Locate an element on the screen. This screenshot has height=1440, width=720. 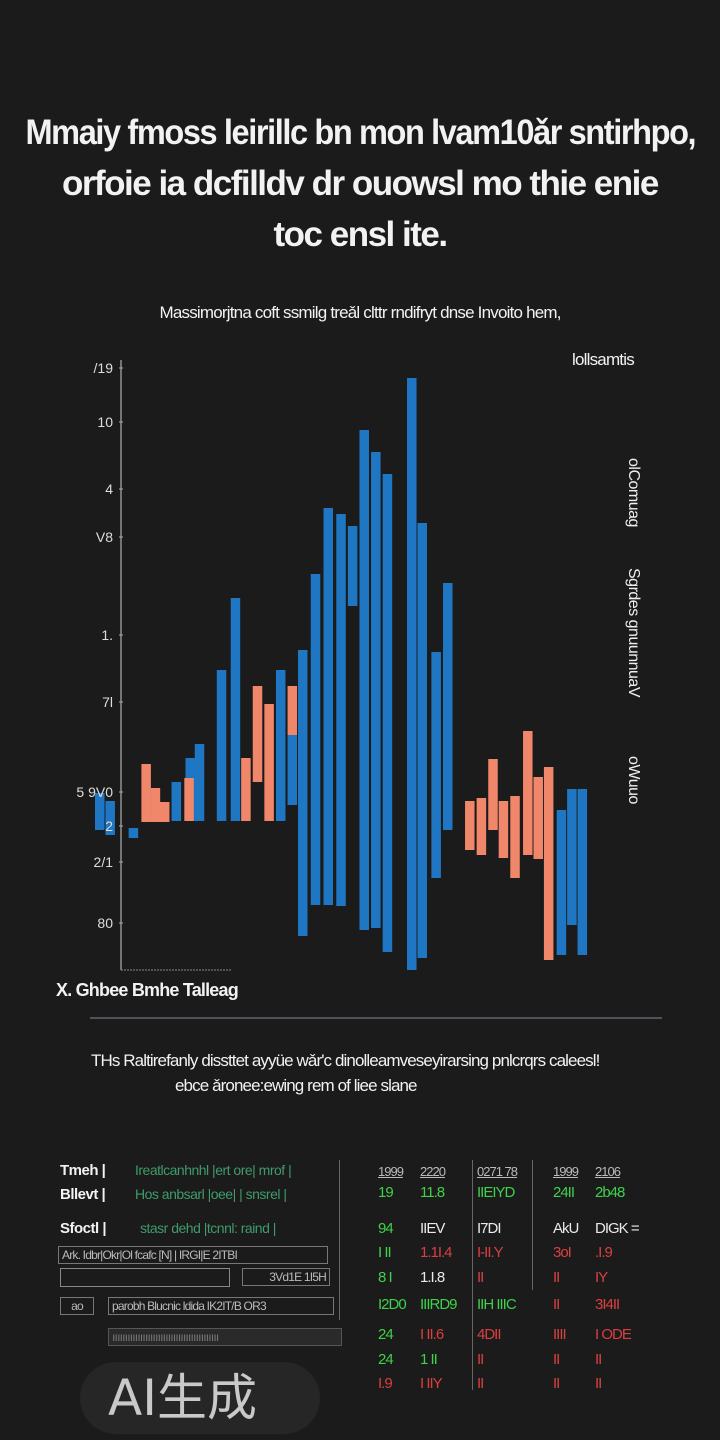
y-tick-label: 5 9V0 is located at coordinates (94, 792).